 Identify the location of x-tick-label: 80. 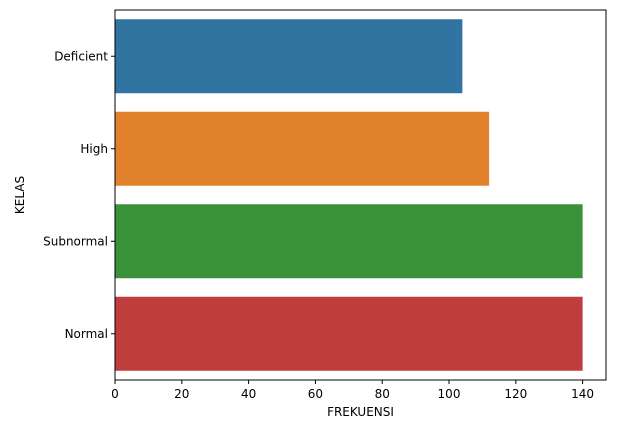
(382, 394).